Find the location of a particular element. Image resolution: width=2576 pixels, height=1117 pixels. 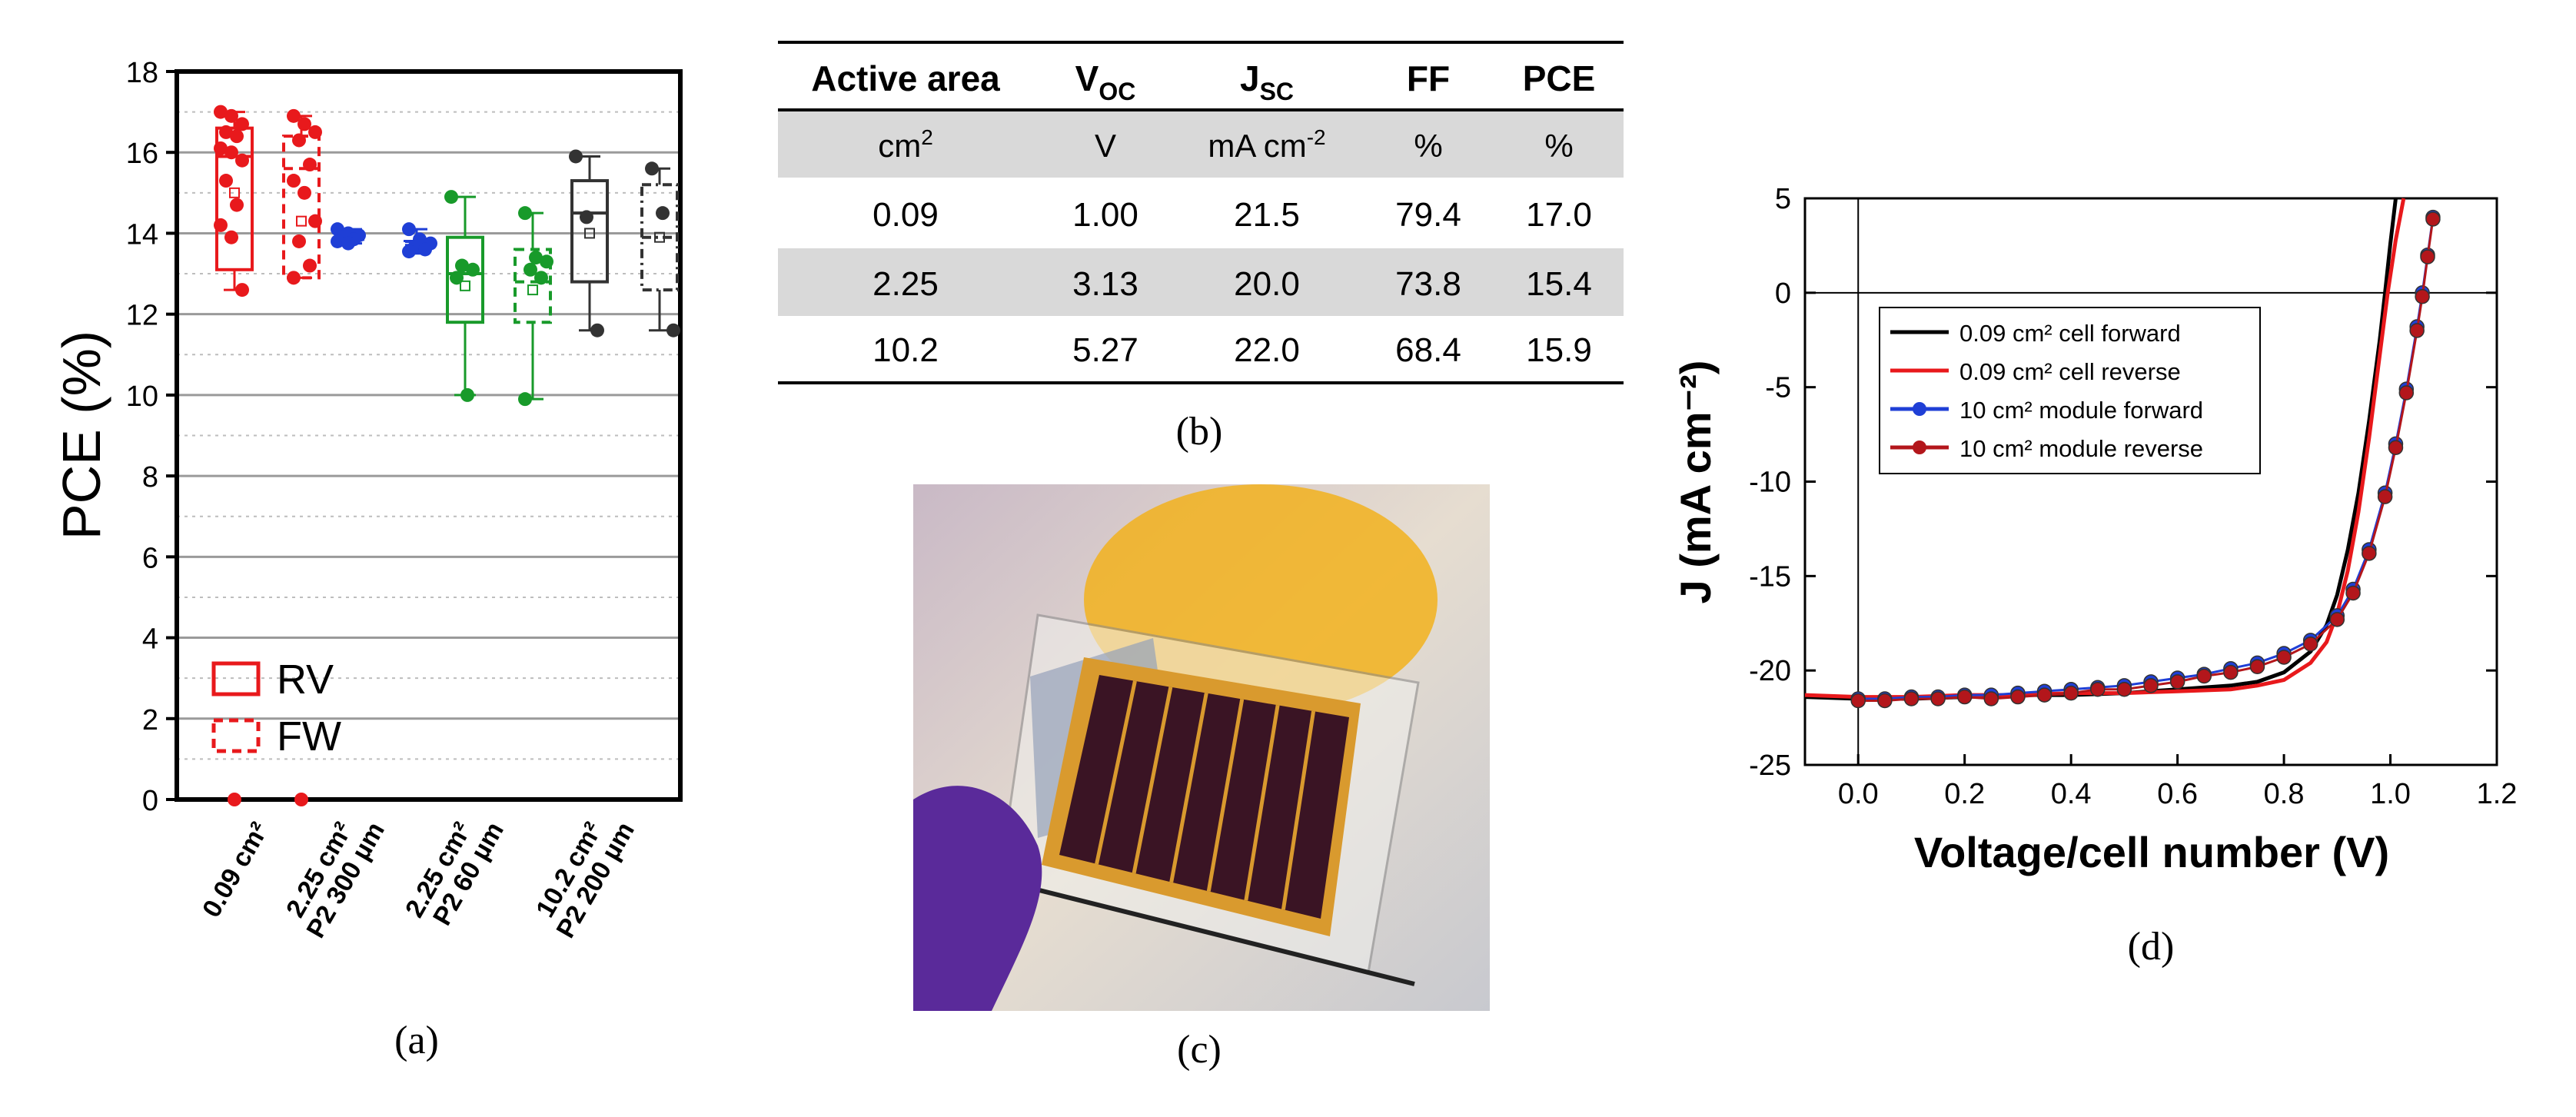

y-tick-label: 18 is located at coordinates (142, 73).